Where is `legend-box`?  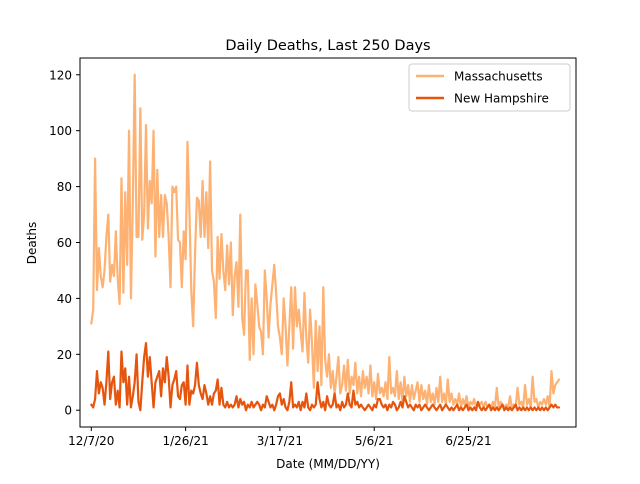
legend-box is located at coordinates (489, 87).